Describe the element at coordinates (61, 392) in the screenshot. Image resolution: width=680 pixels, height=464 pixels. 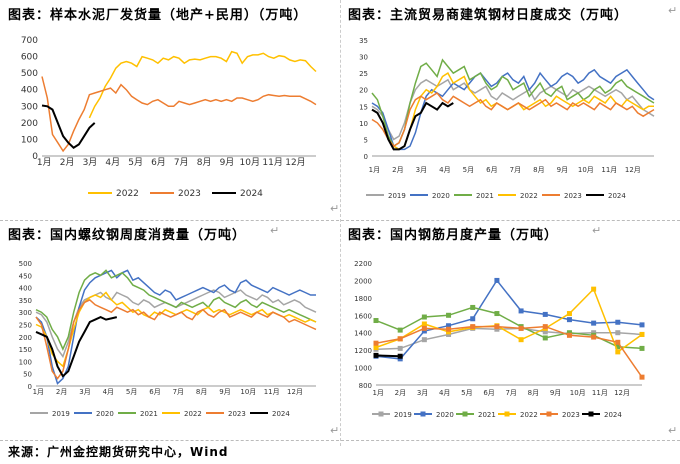
I see `x-tick-label: 2月` at that location.